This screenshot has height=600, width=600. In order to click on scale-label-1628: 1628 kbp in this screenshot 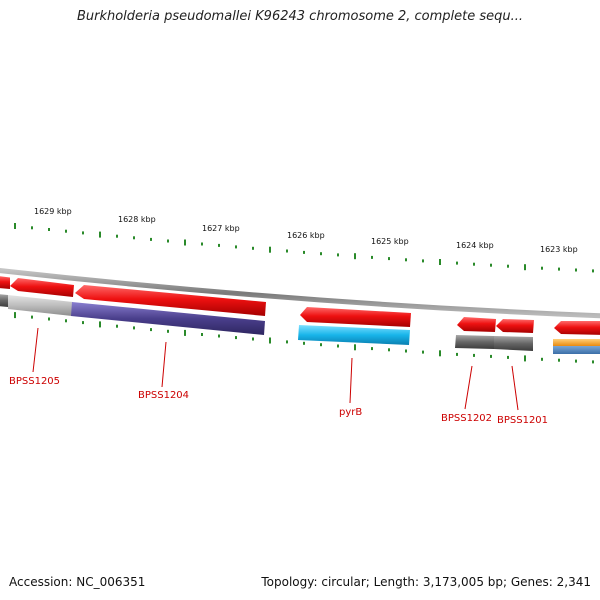, I will do `click(137, 219)`.